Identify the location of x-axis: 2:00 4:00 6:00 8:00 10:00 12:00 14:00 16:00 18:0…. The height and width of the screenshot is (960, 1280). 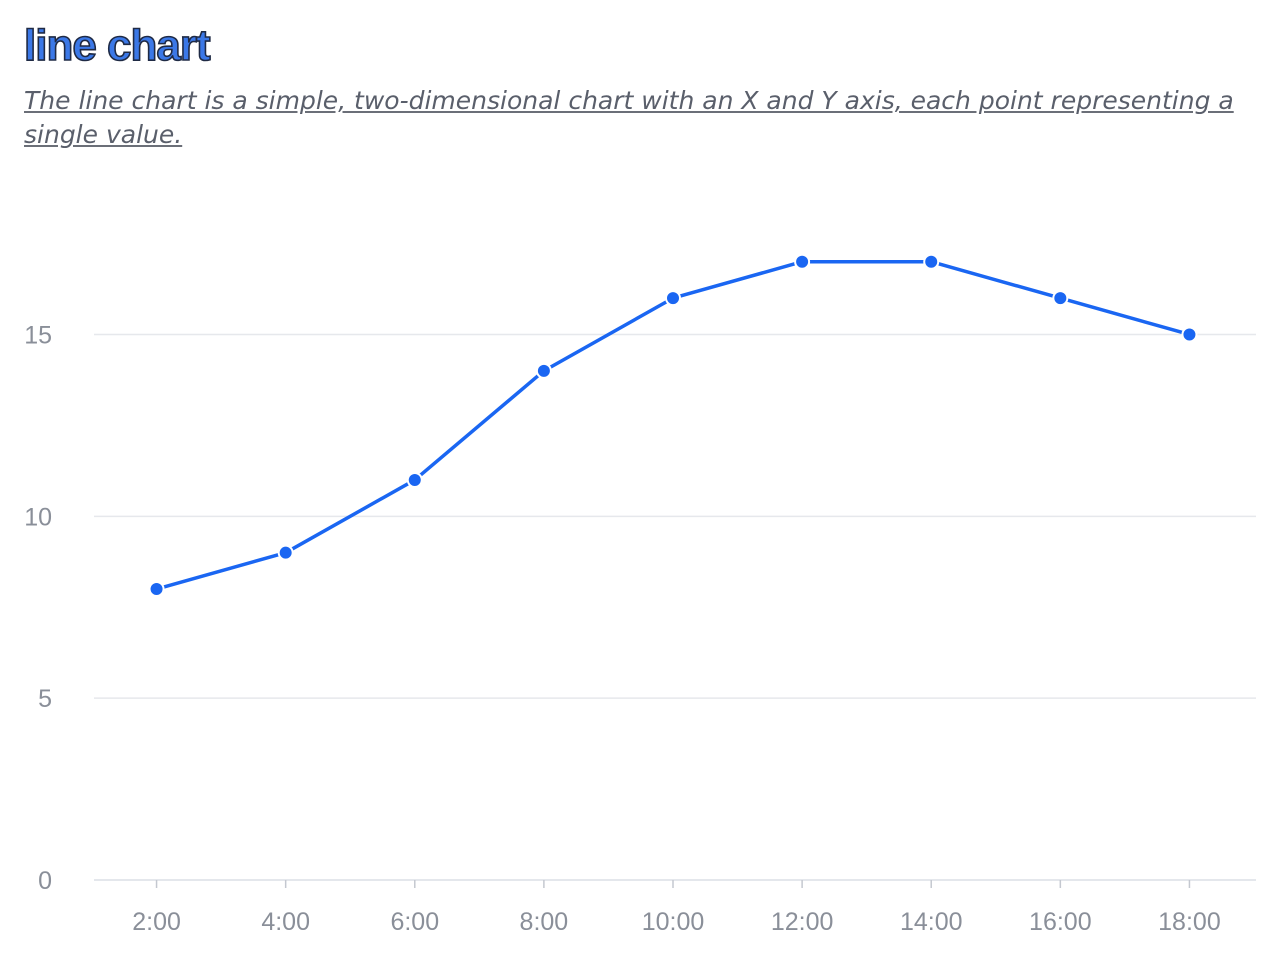
(675, 907).